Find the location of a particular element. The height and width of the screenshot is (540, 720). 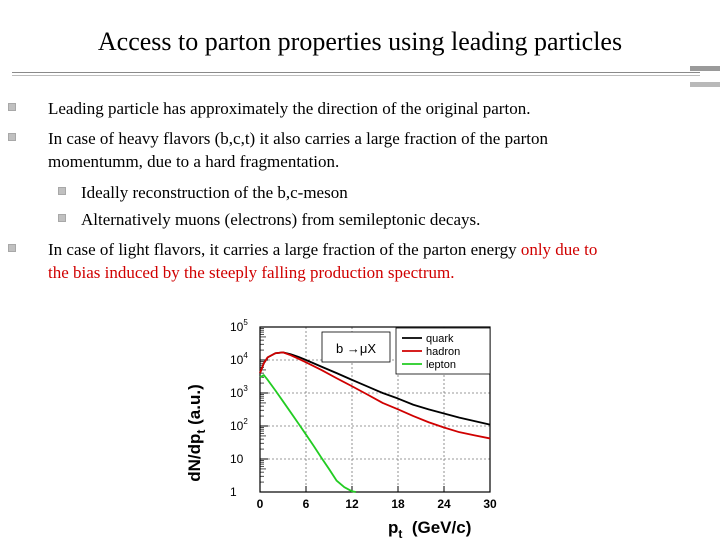

x-axis-label: pt (GeV/c) is located at coordinates (429, 529).